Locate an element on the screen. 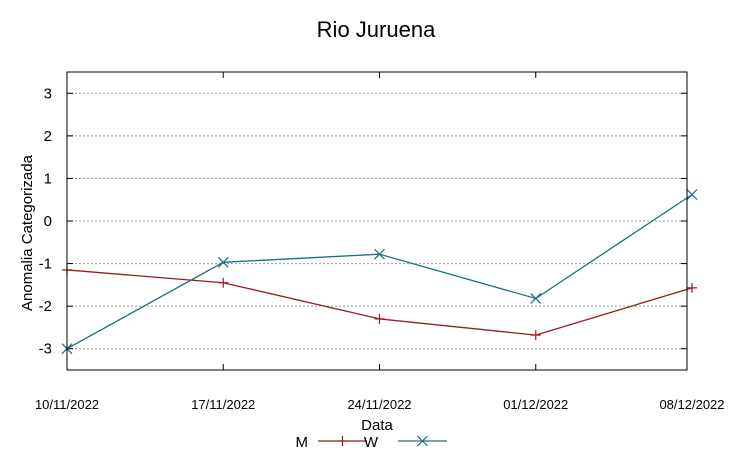  y-axis-label: Anomalia Categorizada is located at coordinates (27, 232).